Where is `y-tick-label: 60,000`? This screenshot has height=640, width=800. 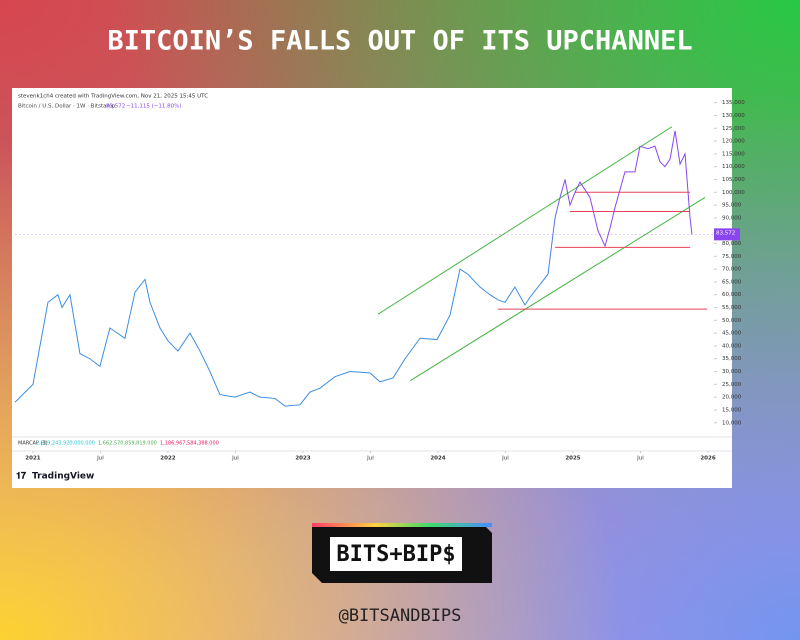 y-tick-label: 60,000 is located at coordinates (732, 295).